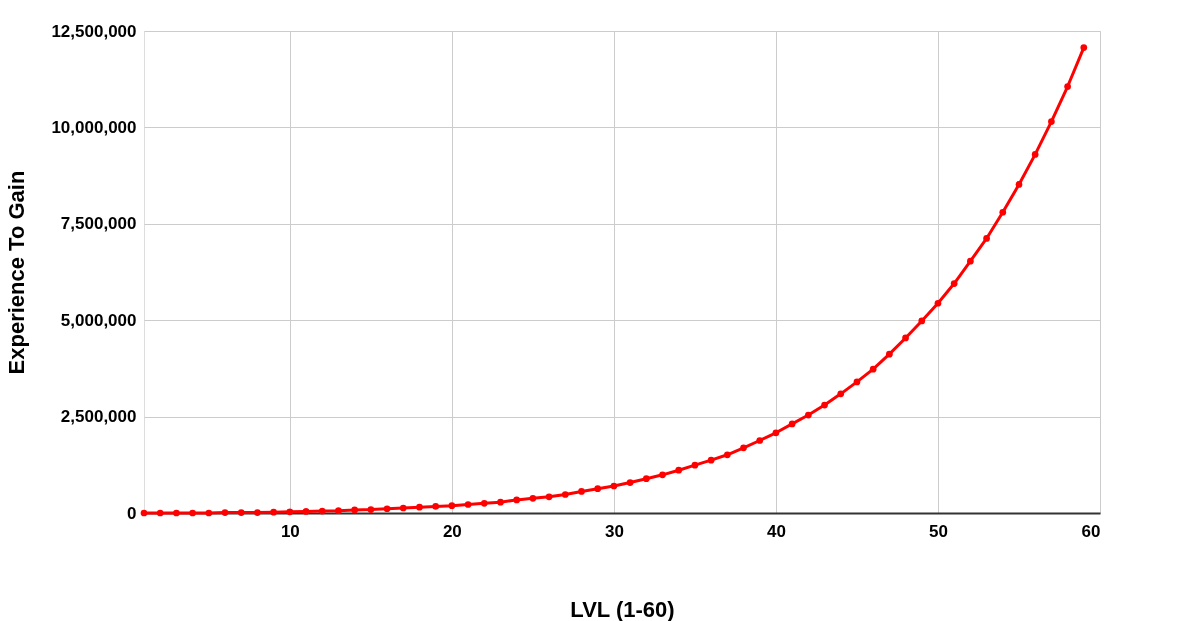 This screenshot has height=621, width=1190. I want to click on x-tick-label: 10, so click(290, 531).